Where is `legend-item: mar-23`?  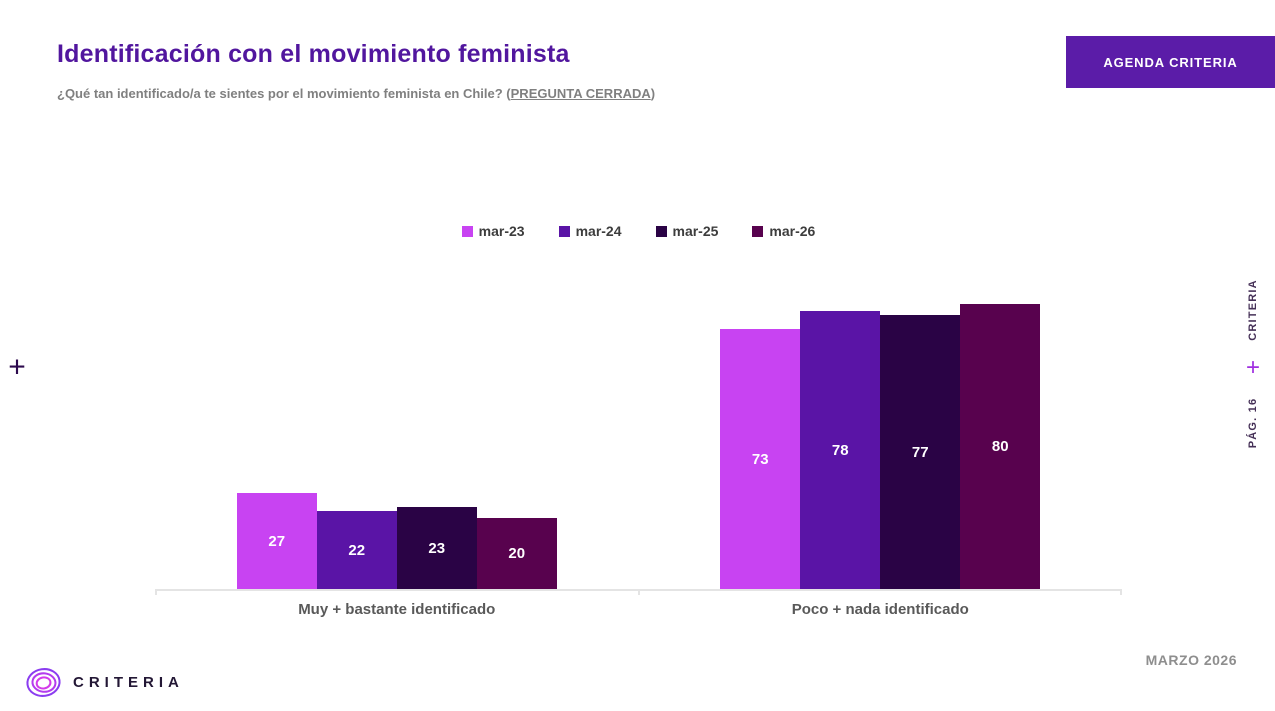 legend-item: mar-23 is located at coordinates (493, 231).